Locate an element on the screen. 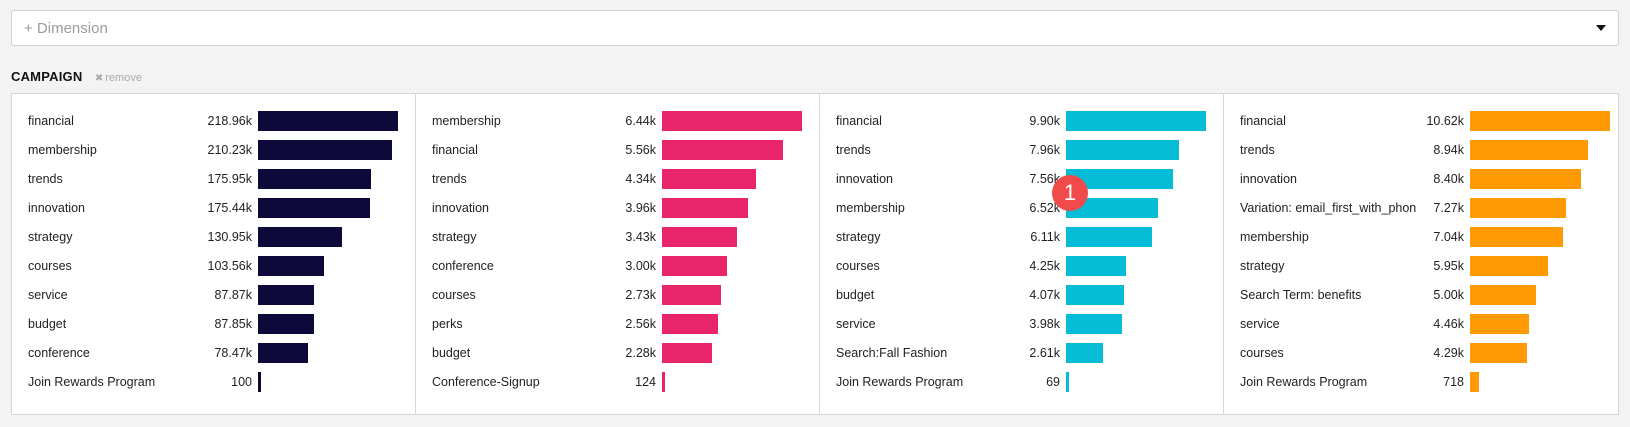 This screenshot has width=1630, height=427. list-item: financial 218.96k is located at coordinates (215, 121).